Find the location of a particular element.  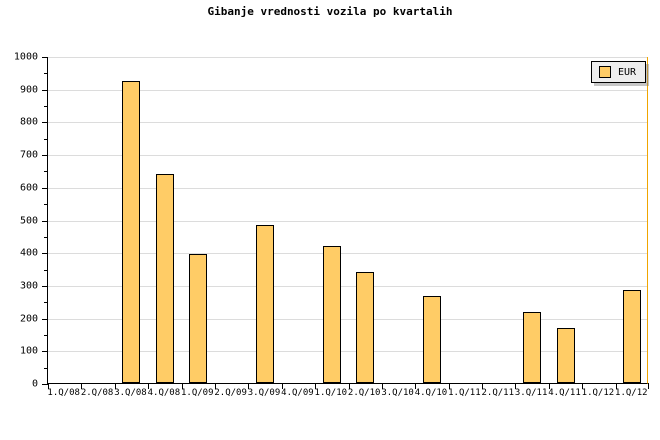

y-axis-label: 600 is located at coordinates (28, 188).